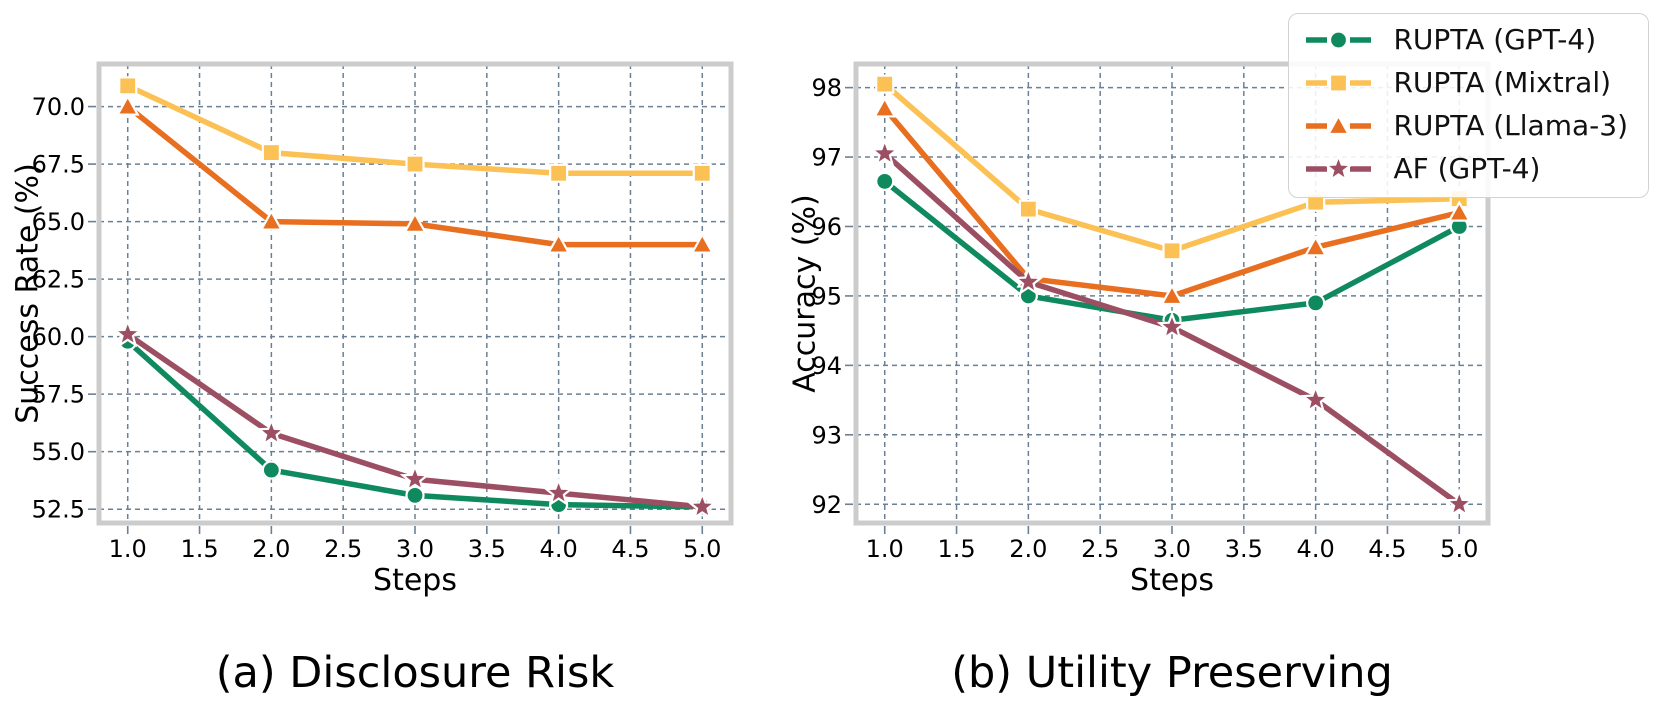  I want to click on legend-item-rupta-llama-3: RUPTA (Llama-3), so click(1466, 126).